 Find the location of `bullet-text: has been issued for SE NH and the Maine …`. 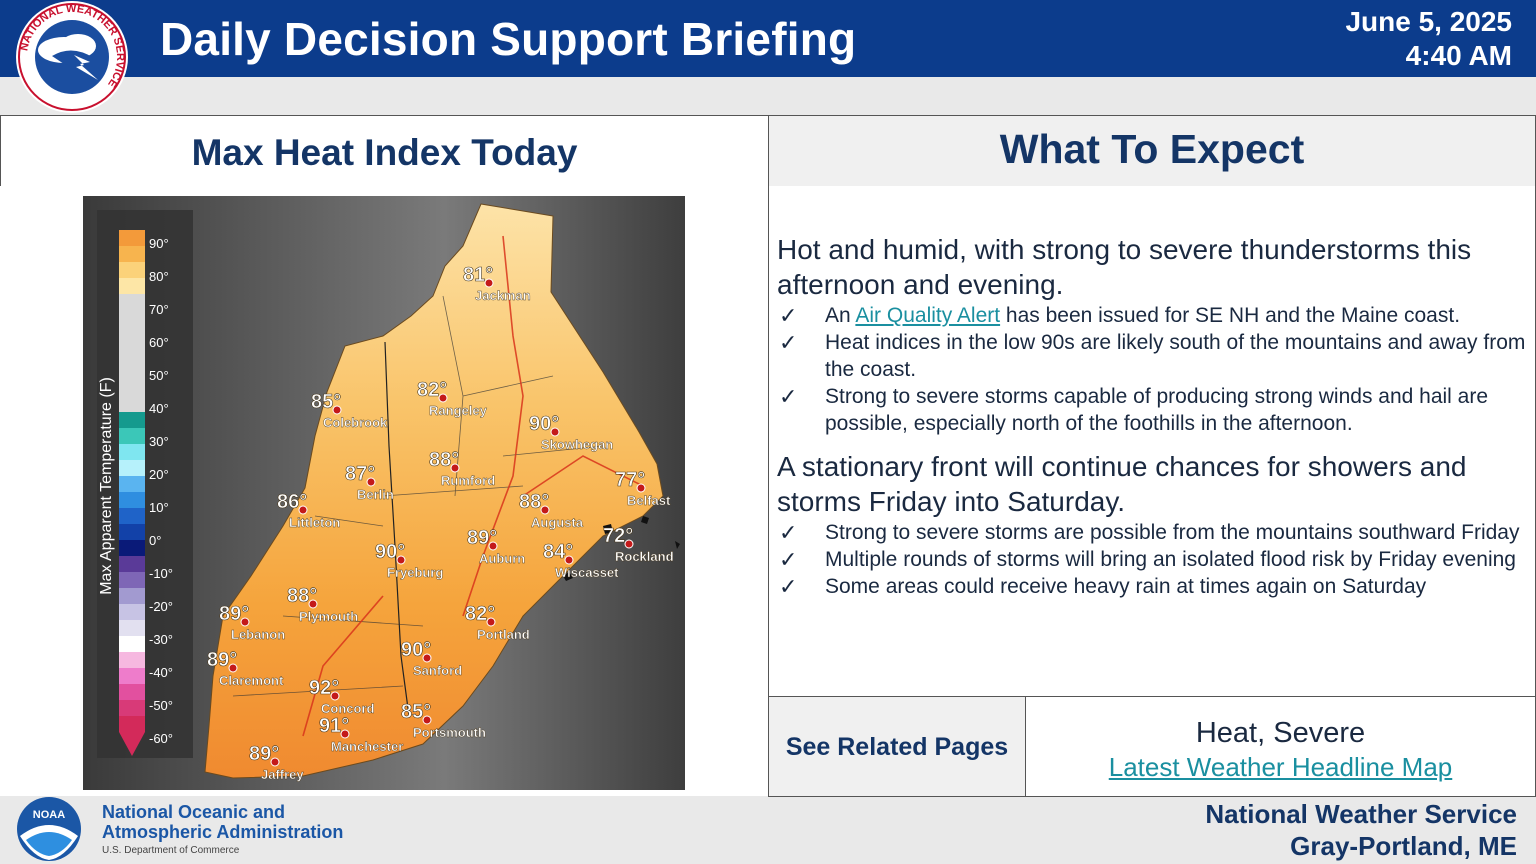

bullet-text: has been issued for SE NH and the Maine … is located at coordinates (1230, 315).